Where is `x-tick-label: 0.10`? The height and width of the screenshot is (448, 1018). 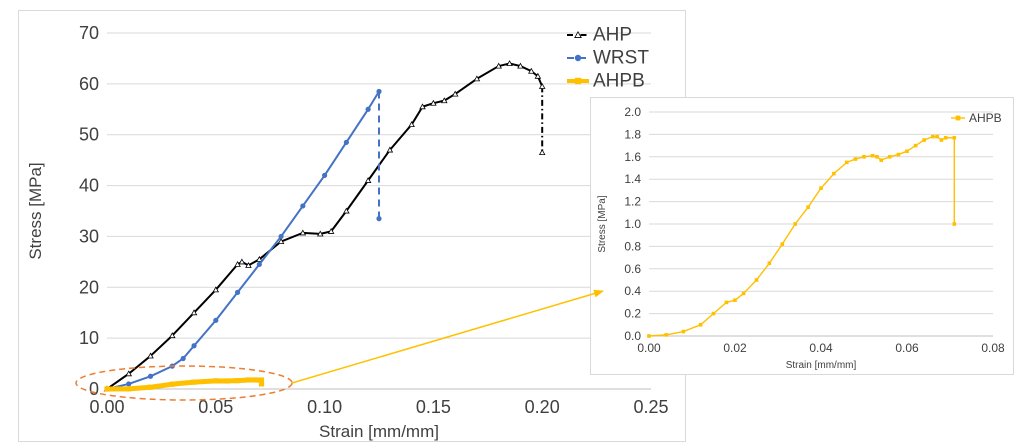 x-tick-label: 0.10 is located at coordinates (324, 407).